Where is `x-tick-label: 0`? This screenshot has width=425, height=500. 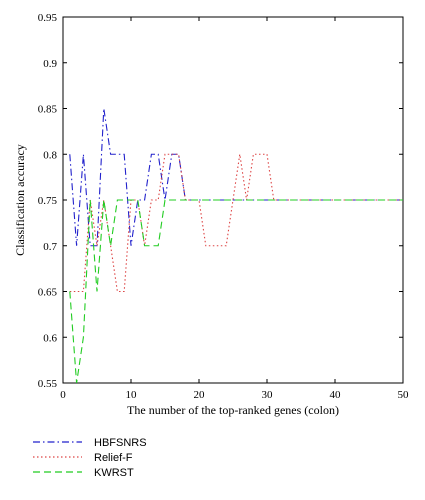
x-tick-label: 0 is located at coordinates (63, 395).